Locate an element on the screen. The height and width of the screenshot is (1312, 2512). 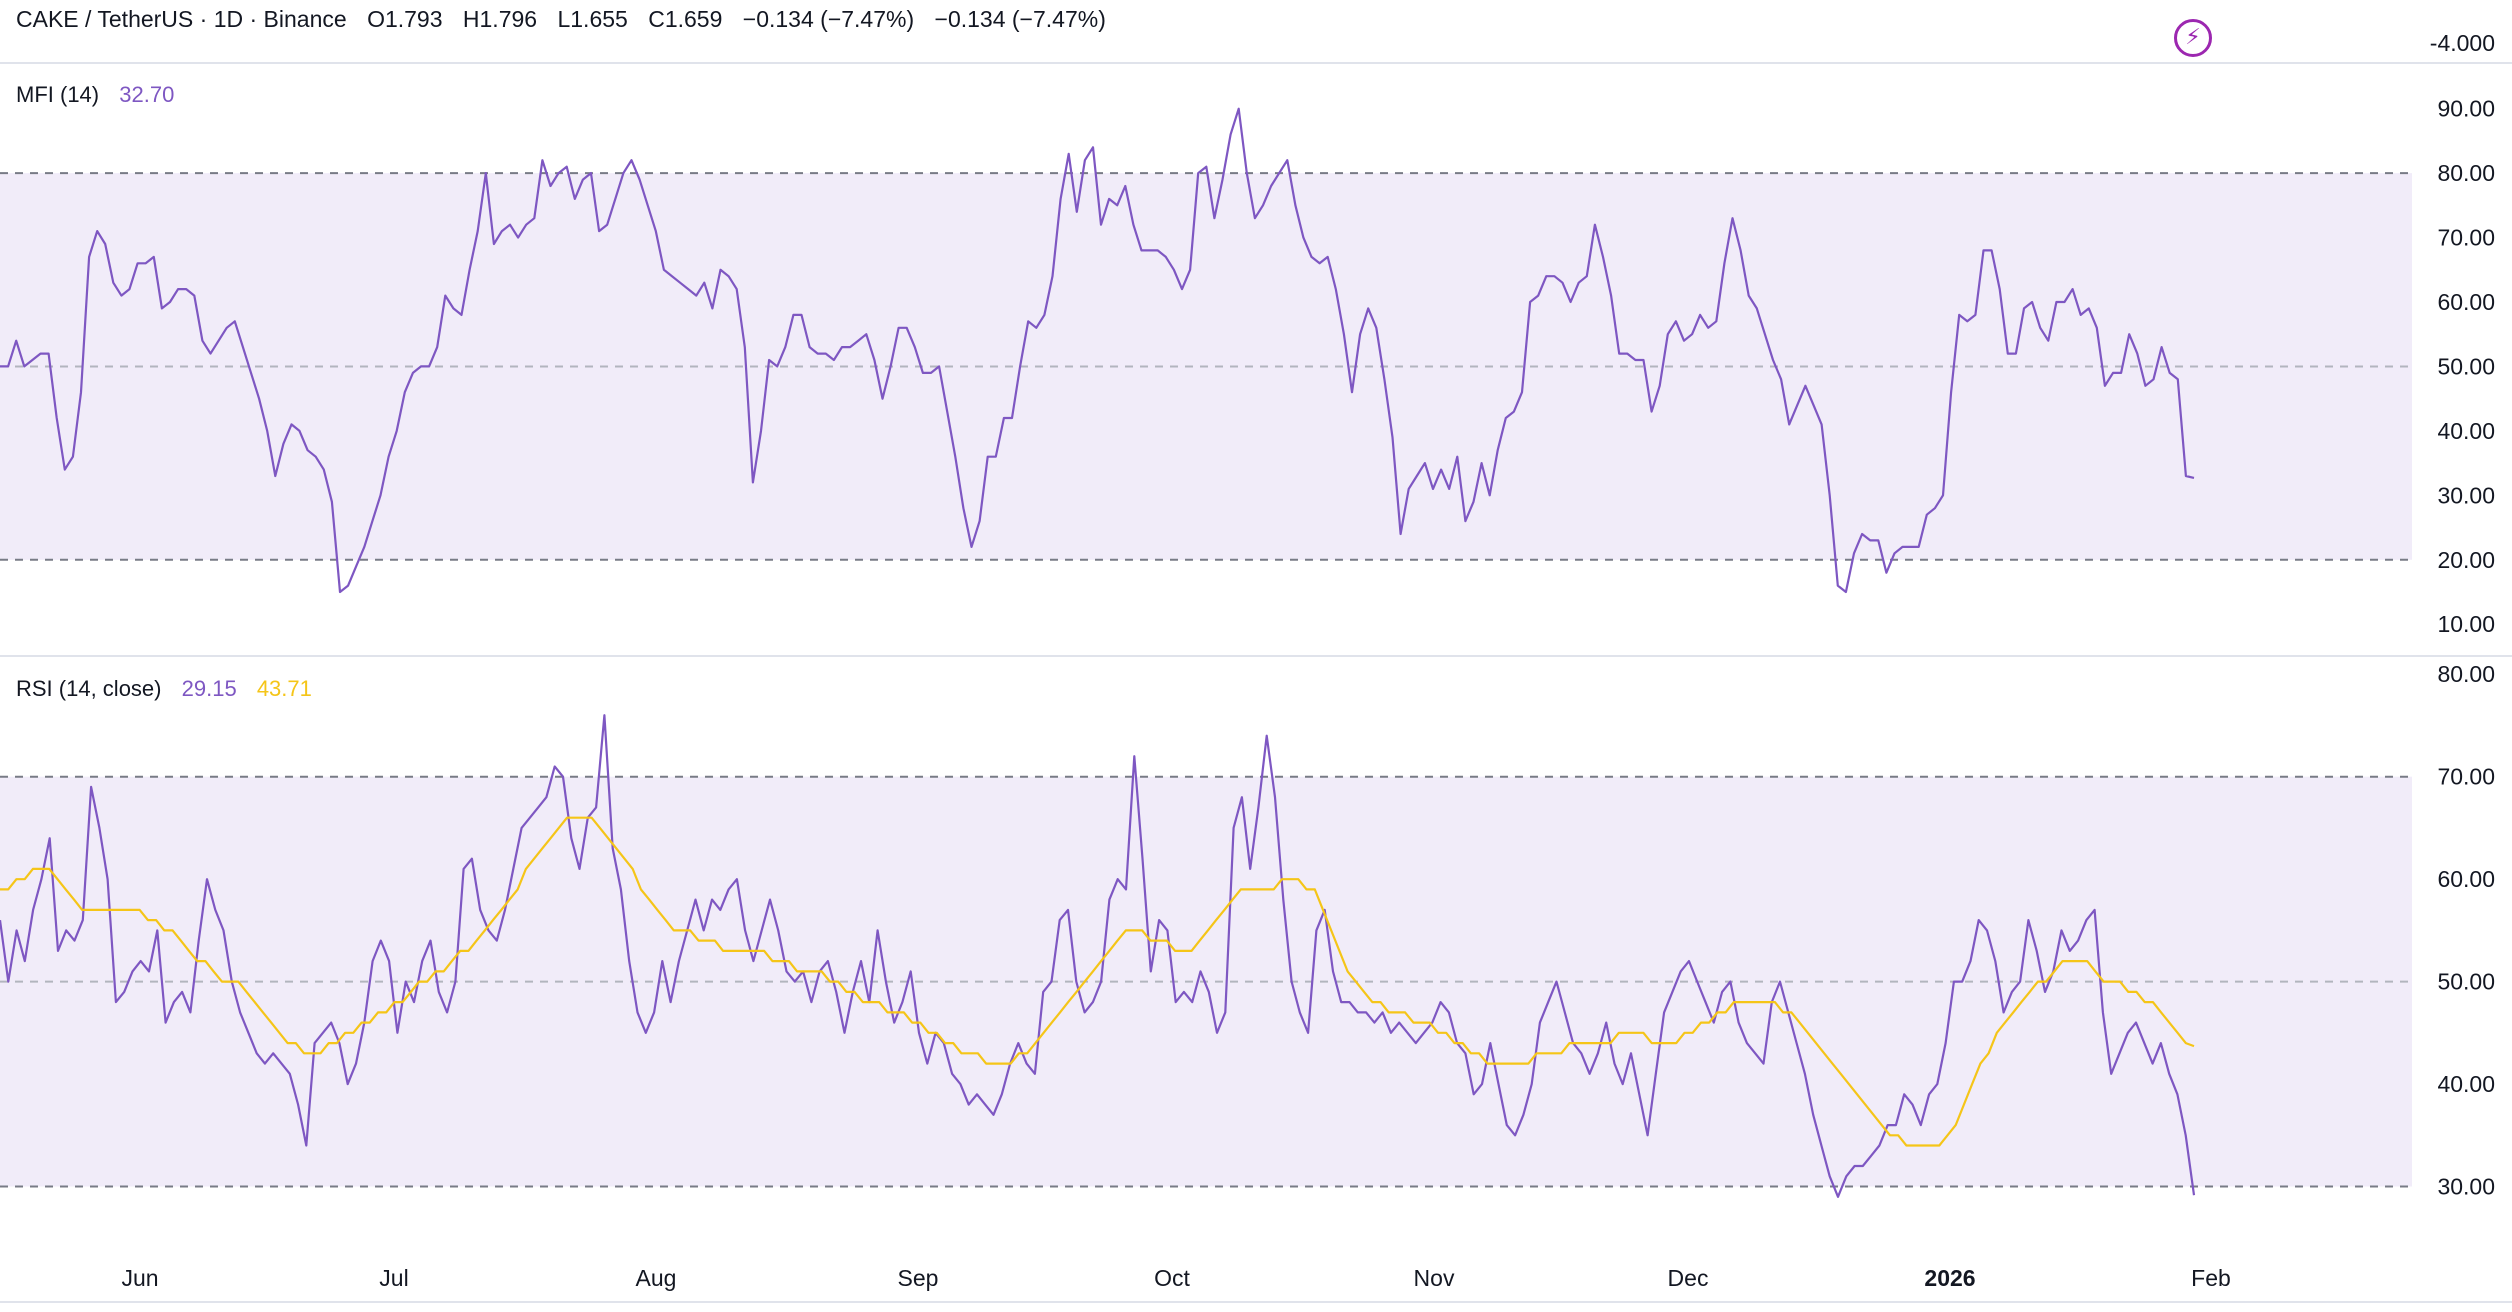
mfi-y-tick: 20.00 is located at coordinates (2466, 560).